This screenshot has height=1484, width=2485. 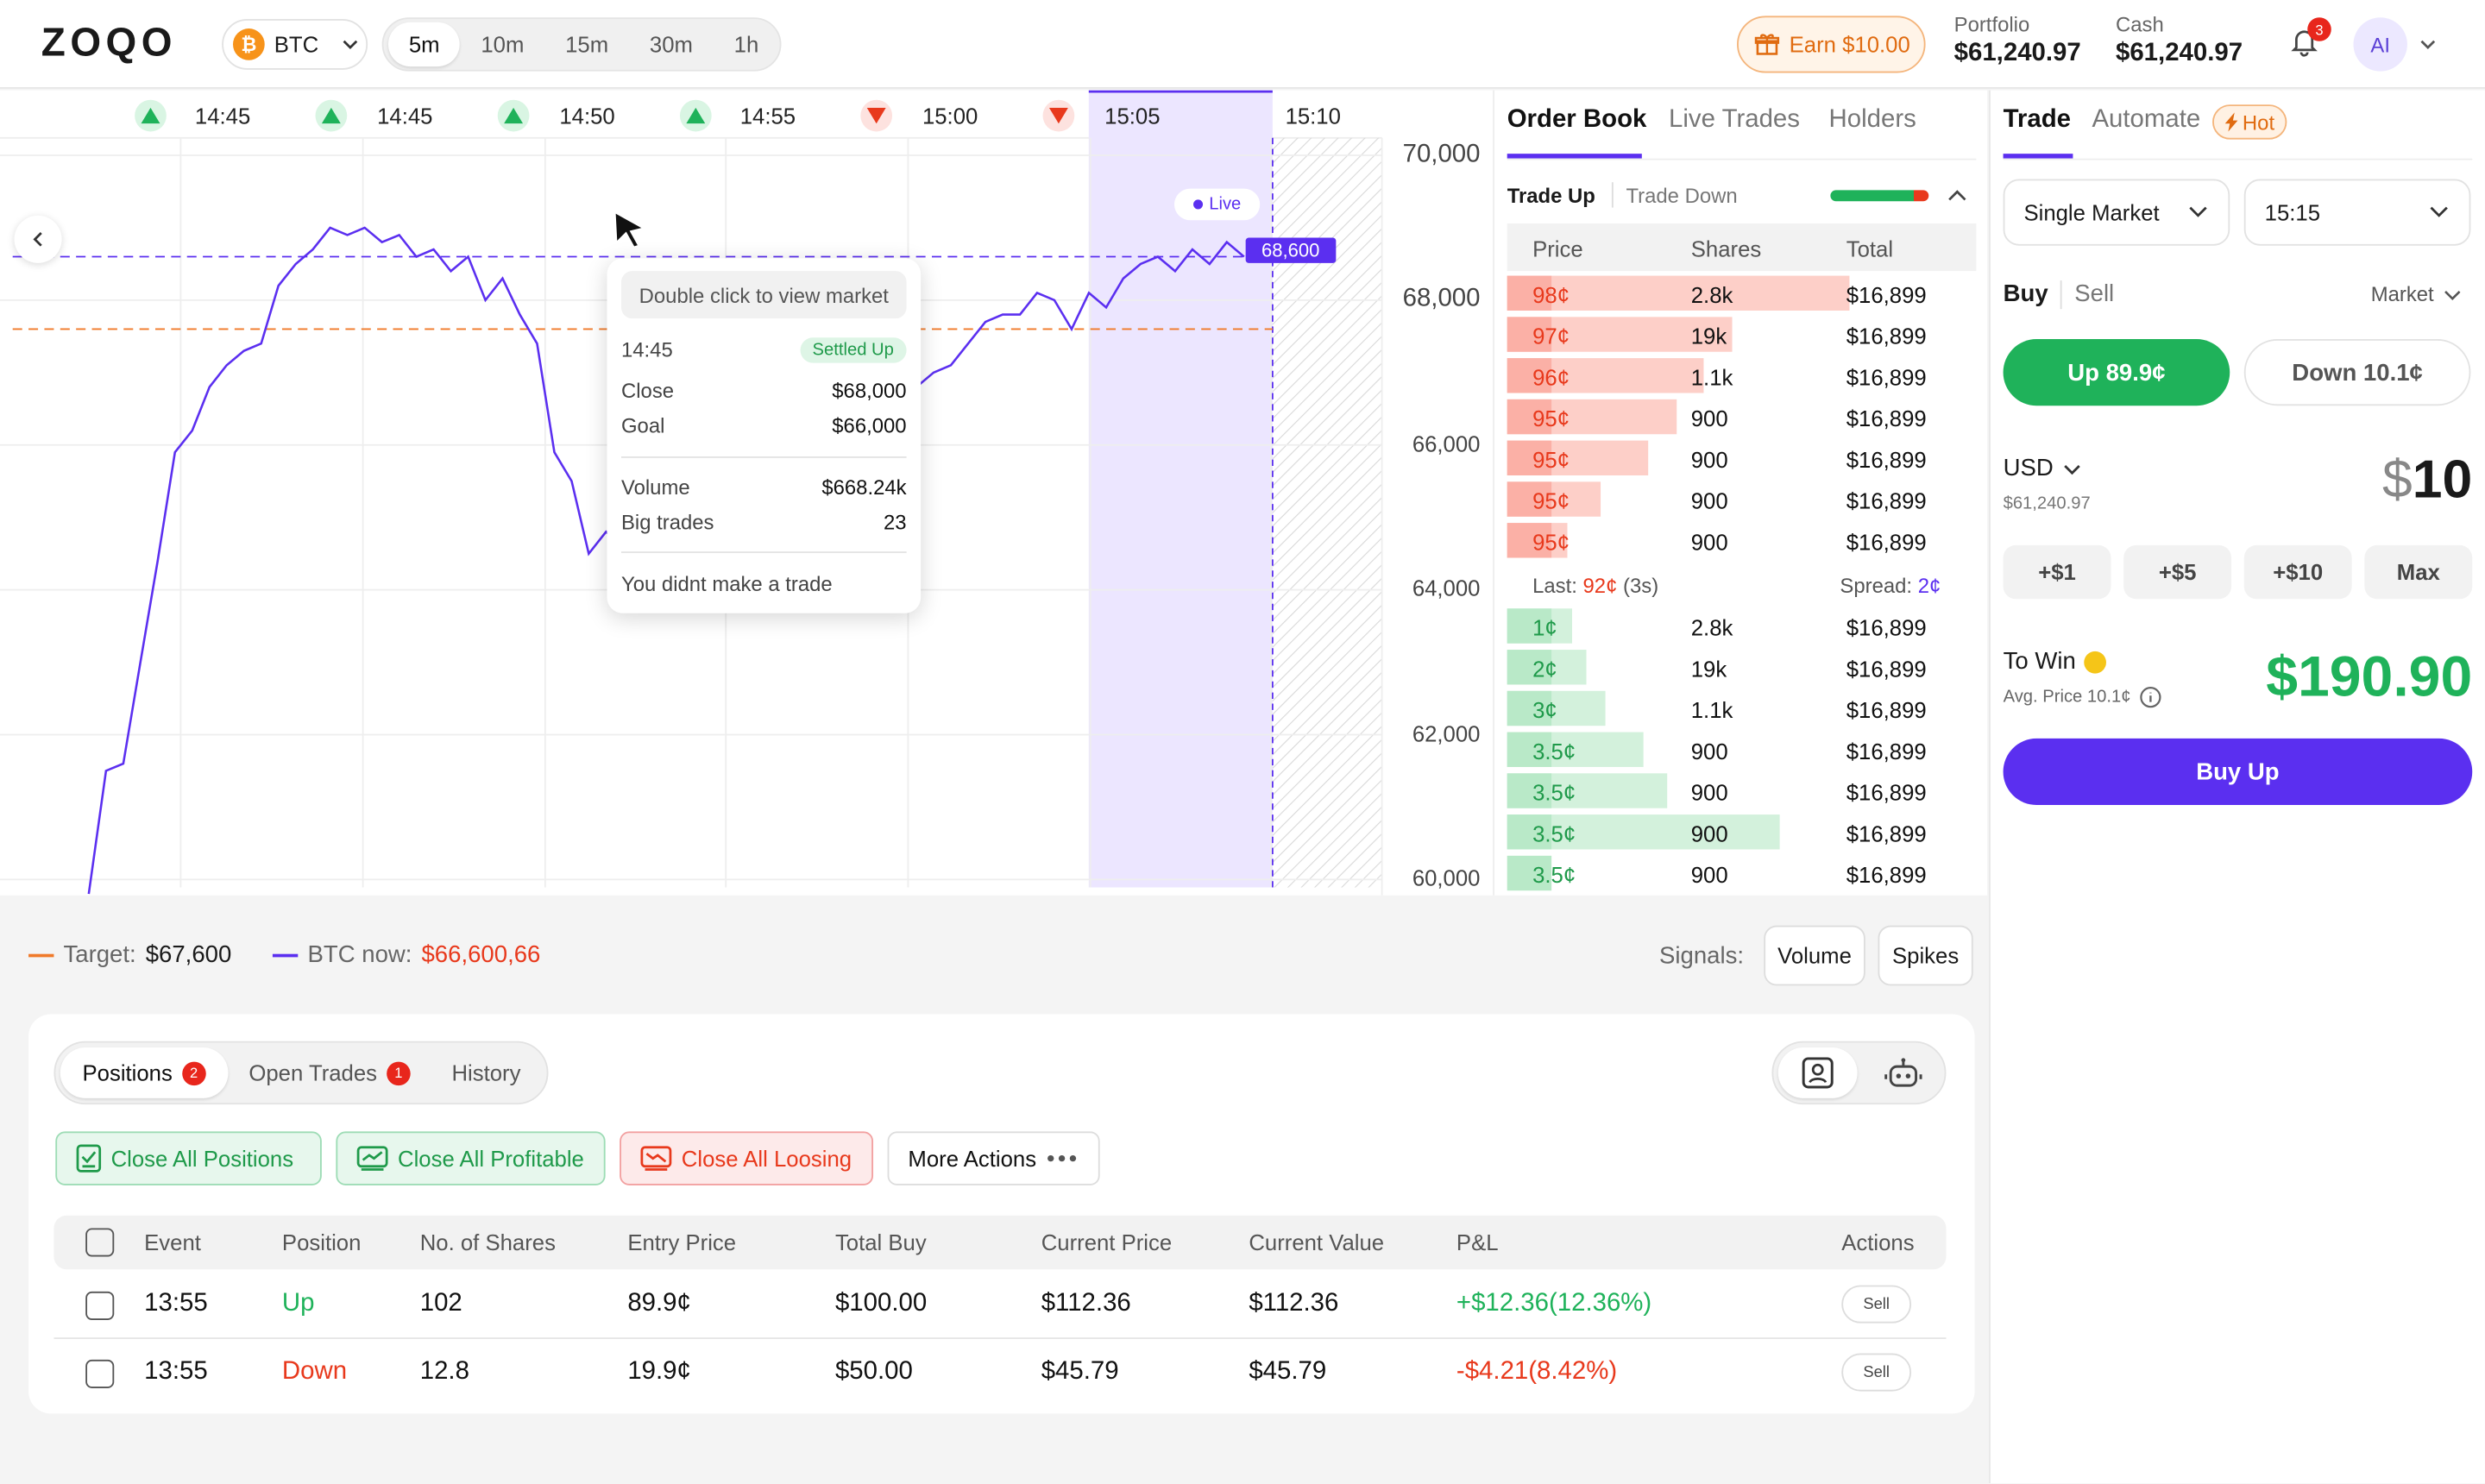 I want to click on market-select: Single Market, so click(x=2116, y=212).